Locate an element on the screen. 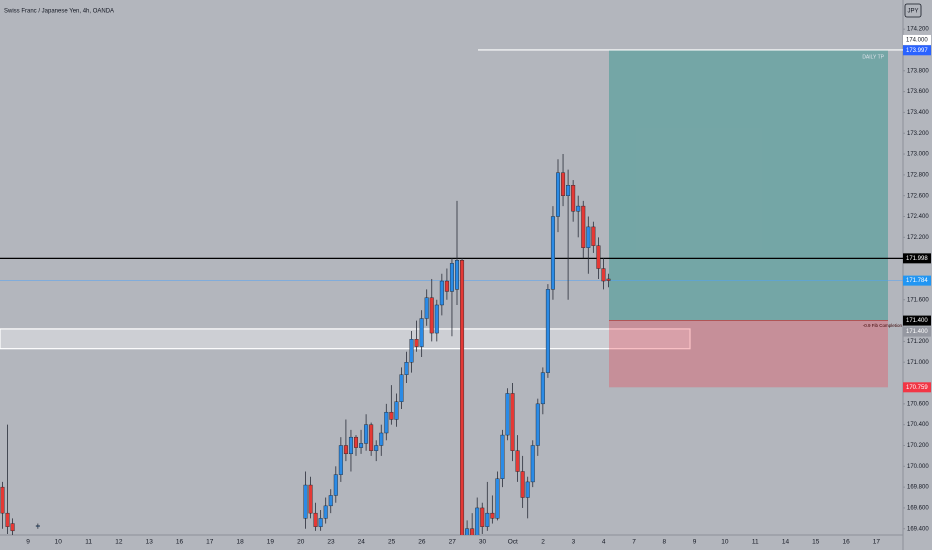 Image resolution: width=932 pixels, height=550 pixels. zone is located at coordinates (345, 339).